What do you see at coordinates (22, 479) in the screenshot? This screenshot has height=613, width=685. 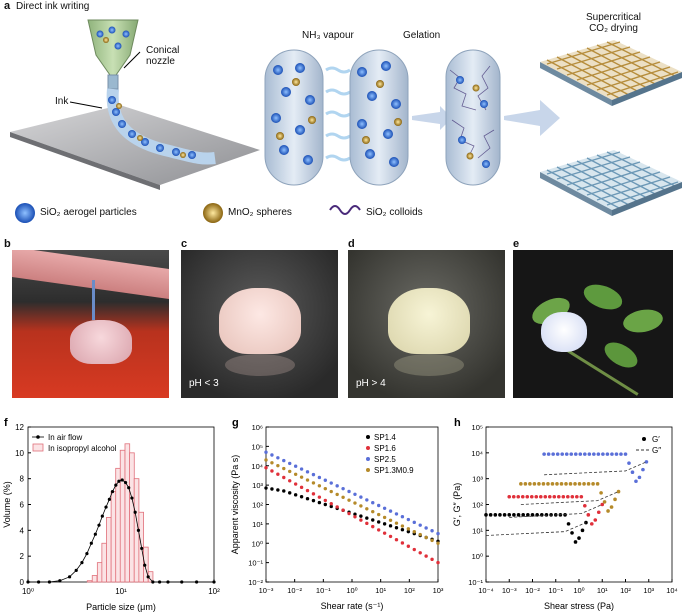 I see `chart-f-ytick-label: 8` at bounding box center [22, 479].